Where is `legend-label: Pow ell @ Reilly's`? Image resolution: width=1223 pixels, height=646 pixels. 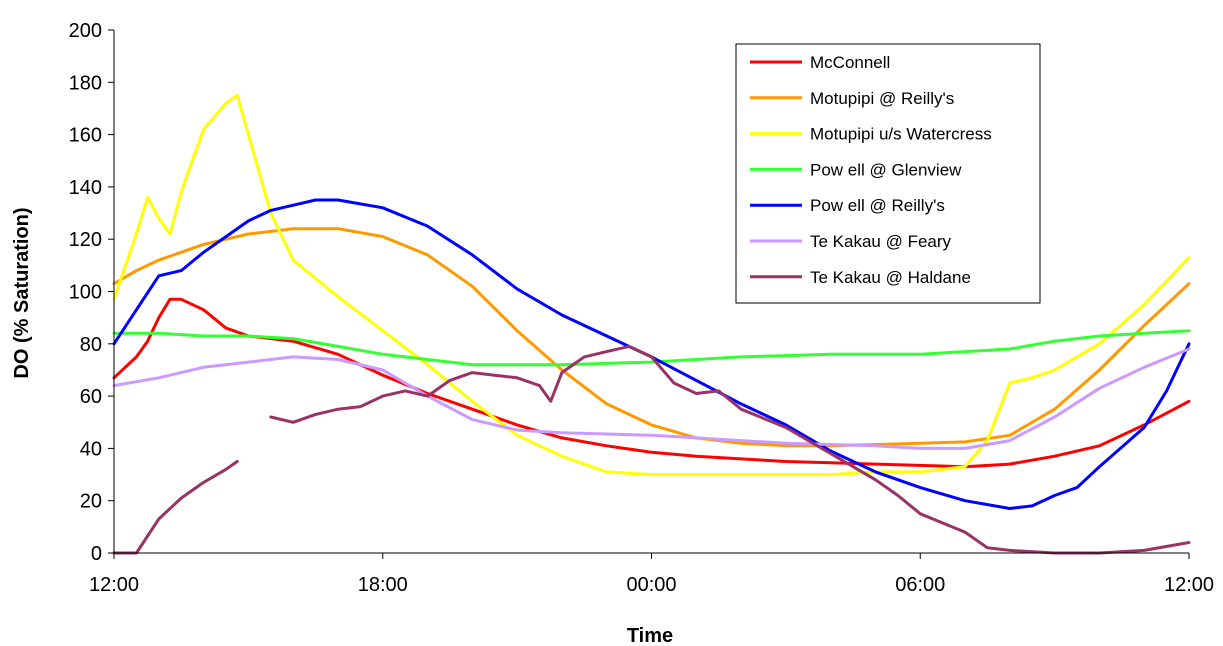
legend-label: Pow ell @ Reilly's is located at coordinates (877, 205).